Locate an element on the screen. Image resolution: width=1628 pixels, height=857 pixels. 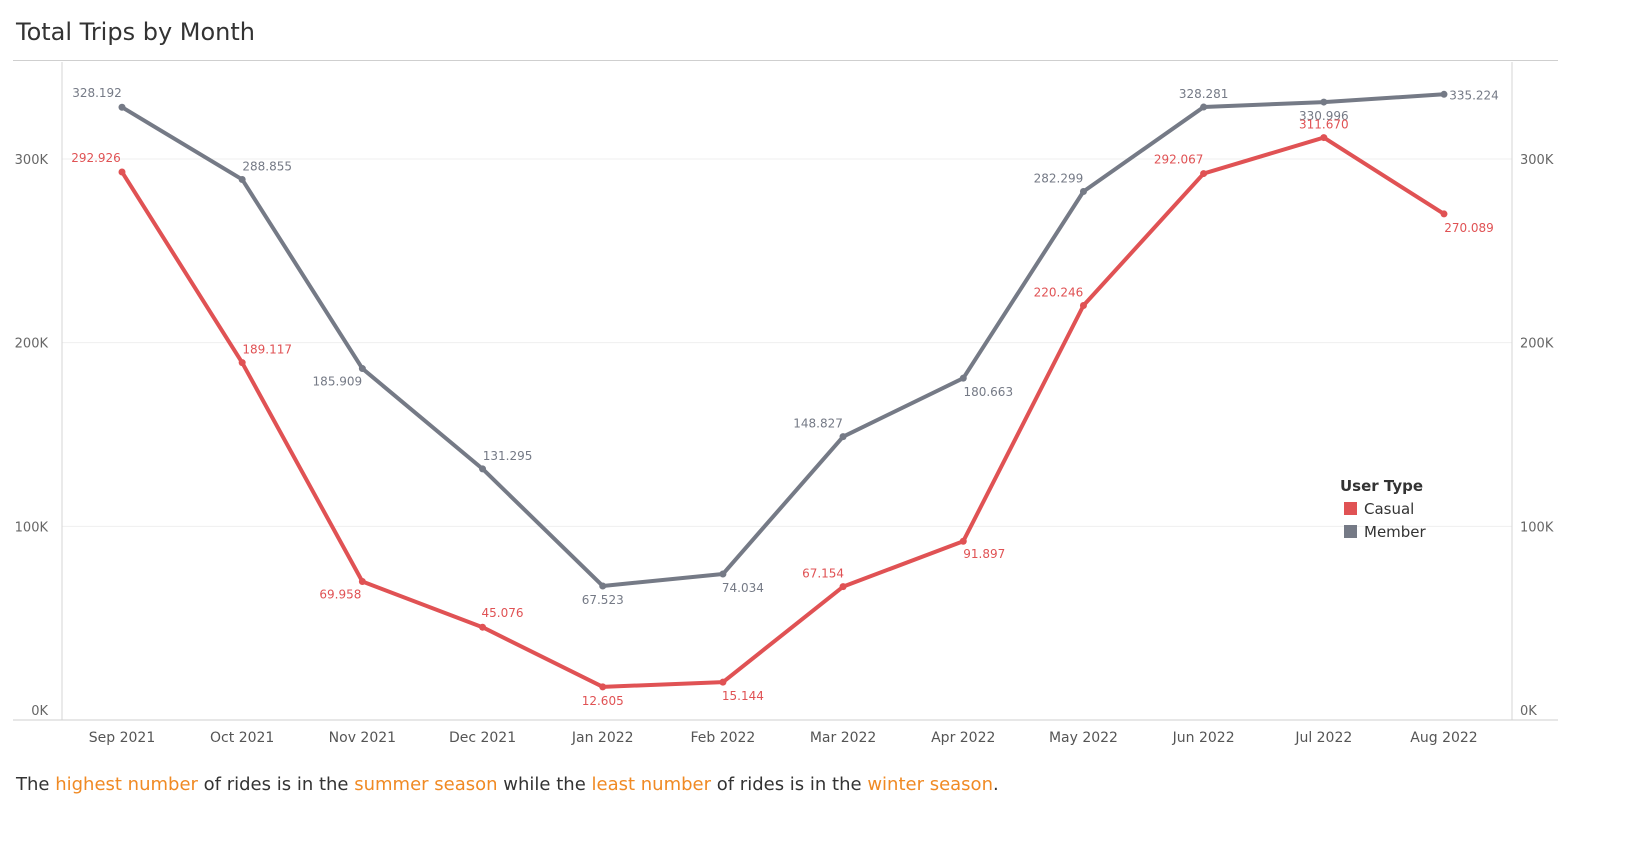
caption-highlight: highest number is located at coordinates (126, 784).